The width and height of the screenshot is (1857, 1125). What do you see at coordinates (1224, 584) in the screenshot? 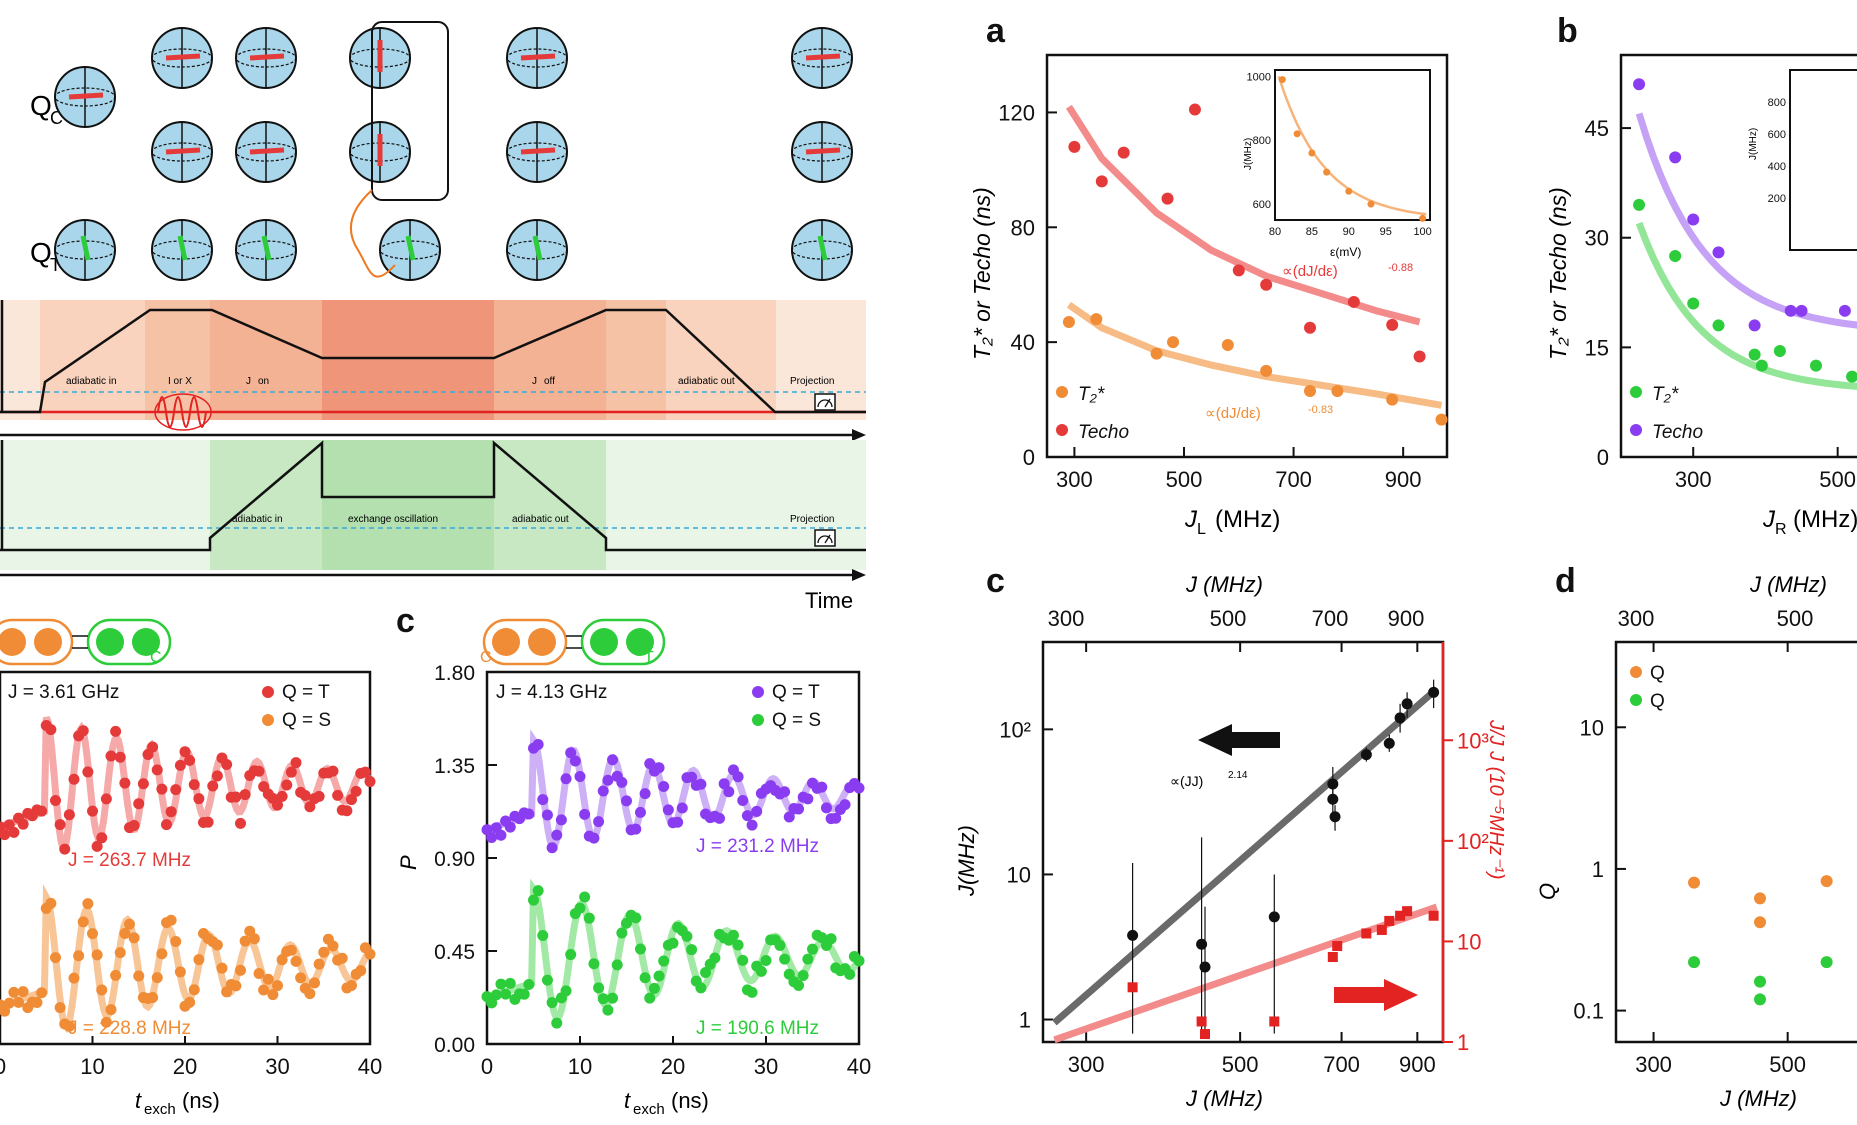
I see `c-right-xlabel-top: J (MHz)` at bounding box center [1224, 584].